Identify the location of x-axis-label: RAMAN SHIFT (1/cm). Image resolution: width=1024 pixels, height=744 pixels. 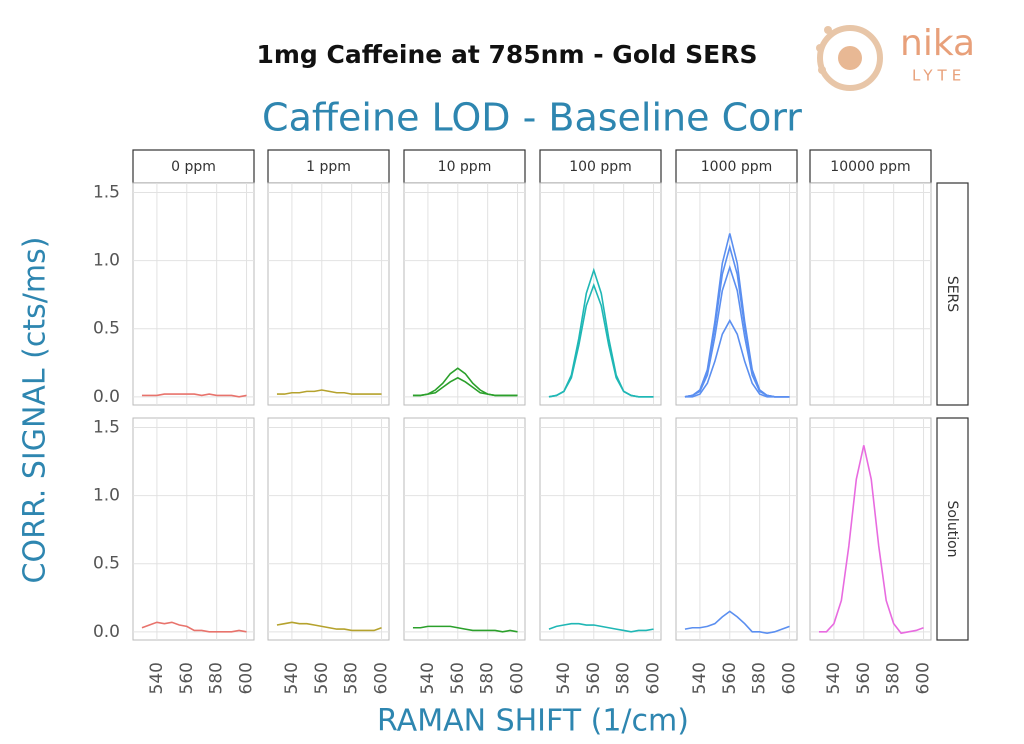
(533, 721).